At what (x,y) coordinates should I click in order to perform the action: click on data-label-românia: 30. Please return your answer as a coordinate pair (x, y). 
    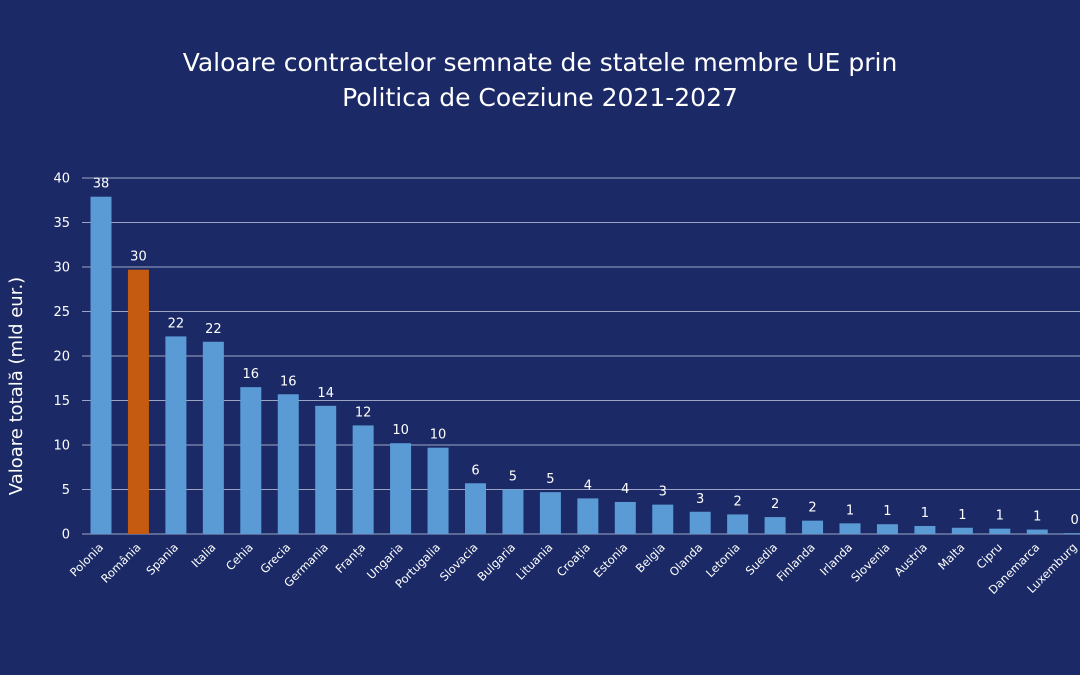
    Looking at the image, I should click on (138, 257).